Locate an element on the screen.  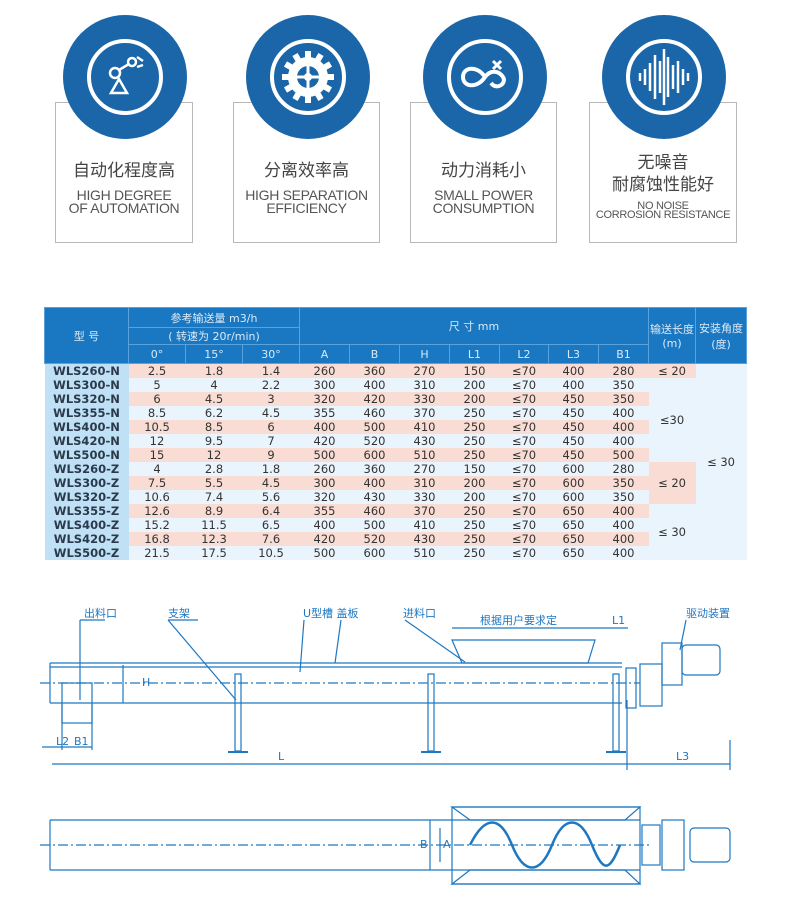
value-cell: 2.8 is located at coordinates (214, 469).